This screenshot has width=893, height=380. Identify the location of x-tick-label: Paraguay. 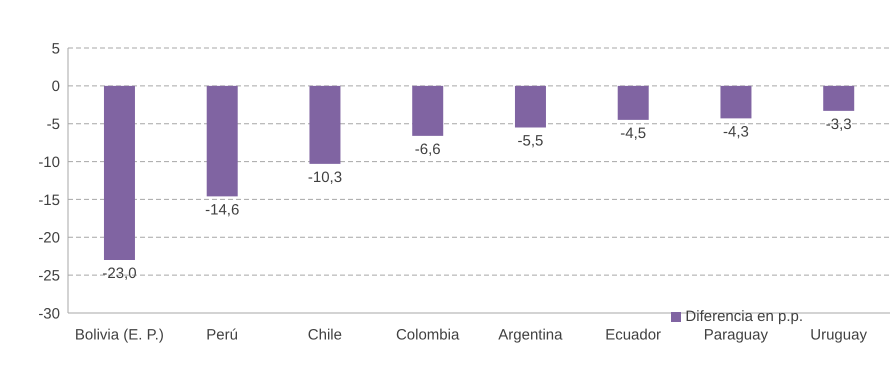
(736, 335).